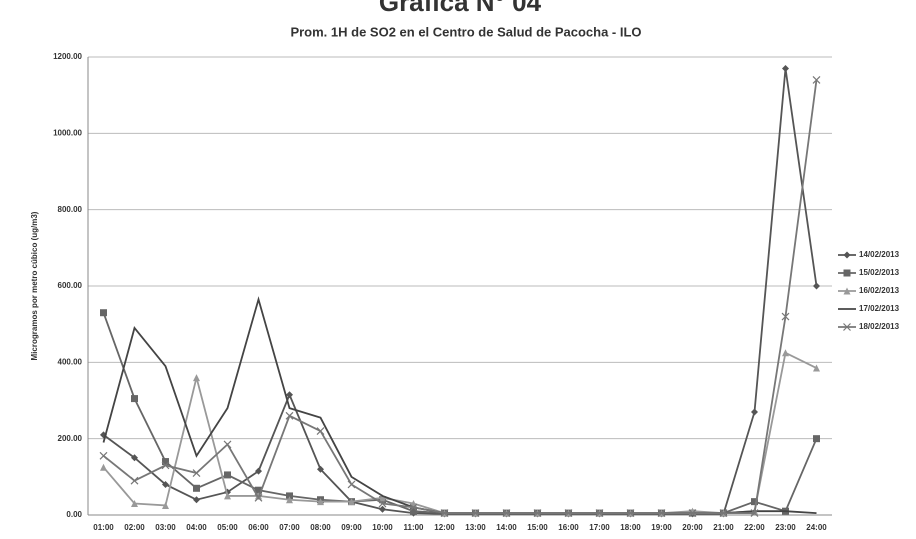 The image size is (916, 539). I want to click on x-tick-label: 13:00, so click(475, 527).